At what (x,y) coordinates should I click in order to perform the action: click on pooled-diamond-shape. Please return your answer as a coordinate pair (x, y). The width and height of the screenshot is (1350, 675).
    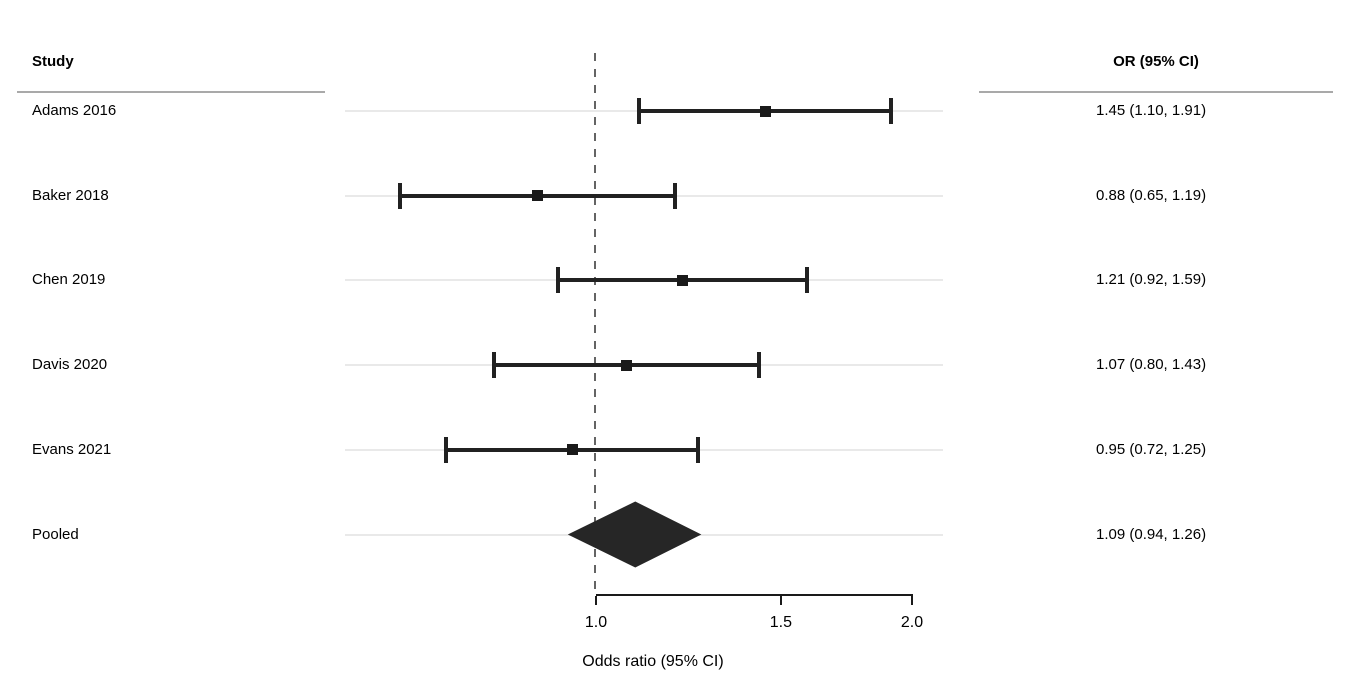
    Looking at the image, I should click on (634, 534).